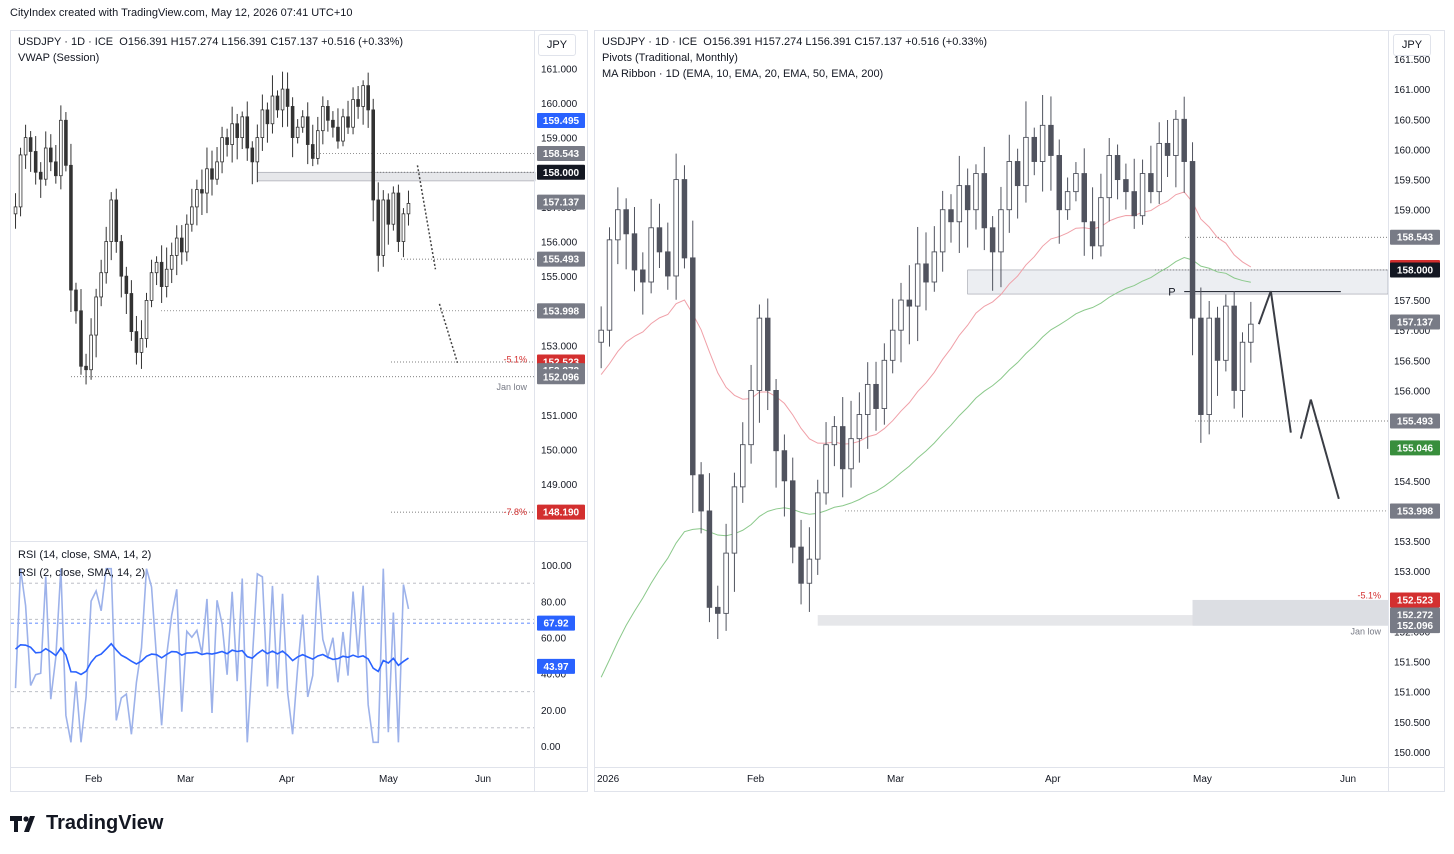 This screenshot has height=854, width=1454. What do you see at coordinates (553, 711) in the screenshot?
I see `y-tick-label: 20.00` at bounding box center [553, 711].